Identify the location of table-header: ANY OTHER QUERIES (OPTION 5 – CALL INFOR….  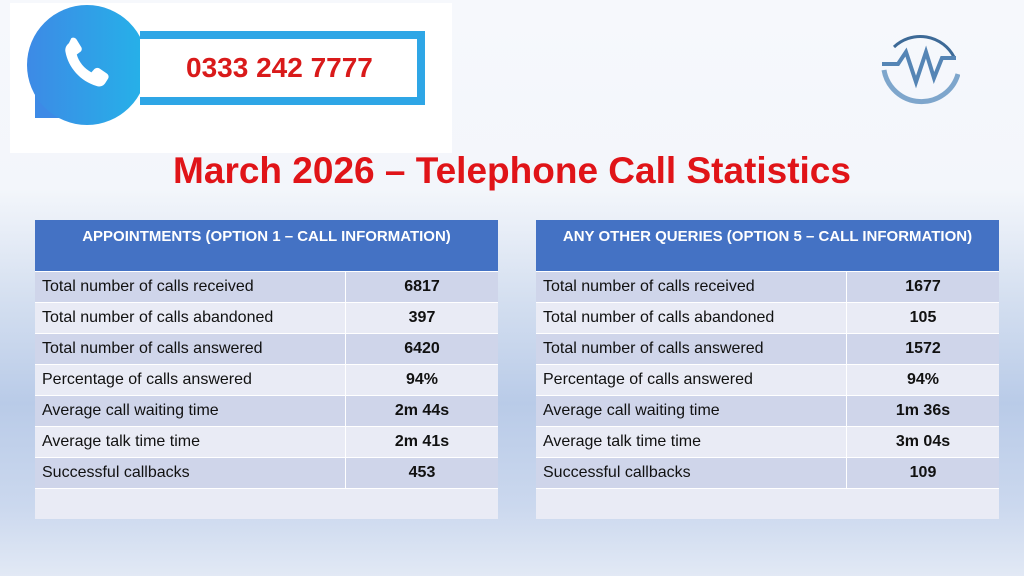
(767, 245).